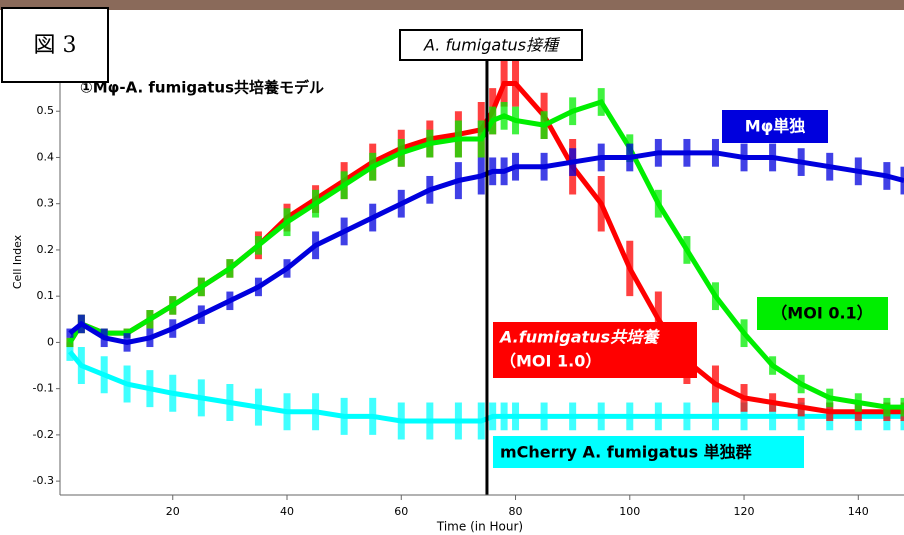 Image resolution: width=904 pixels, height=535 pixels. Describe the element at coordinates (43, 480) in the screenshot. I see `y-tick-label: -0.3` at that location.